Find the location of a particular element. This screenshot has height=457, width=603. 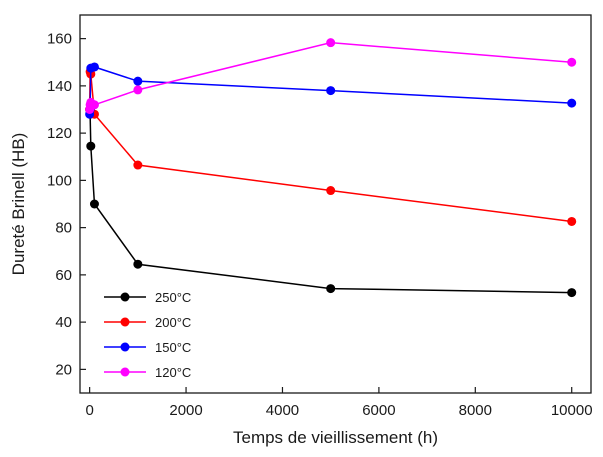

y-tick-label: 40 is located at coordinates (63, 322).